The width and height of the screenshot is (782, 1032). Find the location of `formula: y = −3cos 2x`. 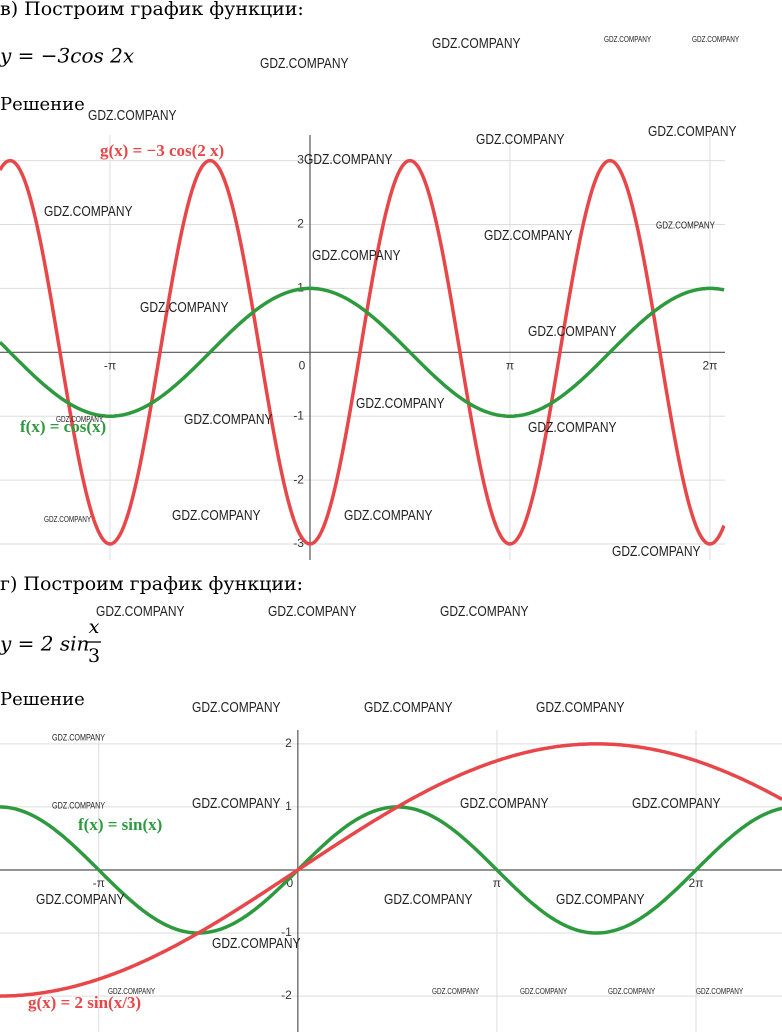

formula: y = −3cos 2x is located at coordinates (67, 56).